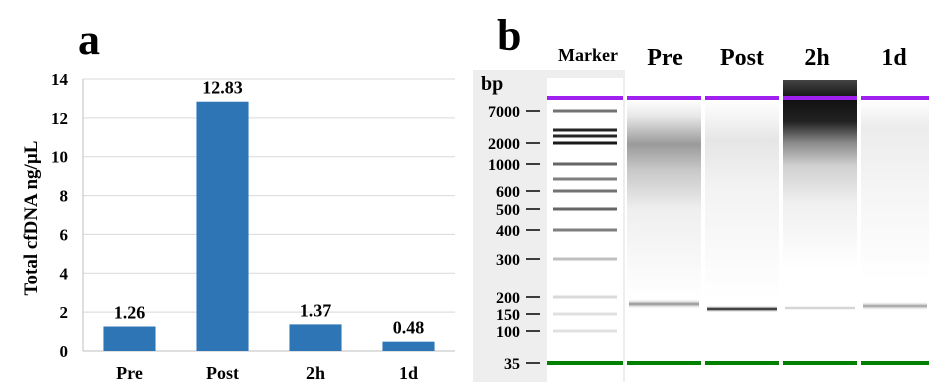 This screenshot has height=387, width=929. What do you see at coordinates (512, 364) in the screenshot?
I see `bp-tick-label: 35` at bounding box center [512, 364].